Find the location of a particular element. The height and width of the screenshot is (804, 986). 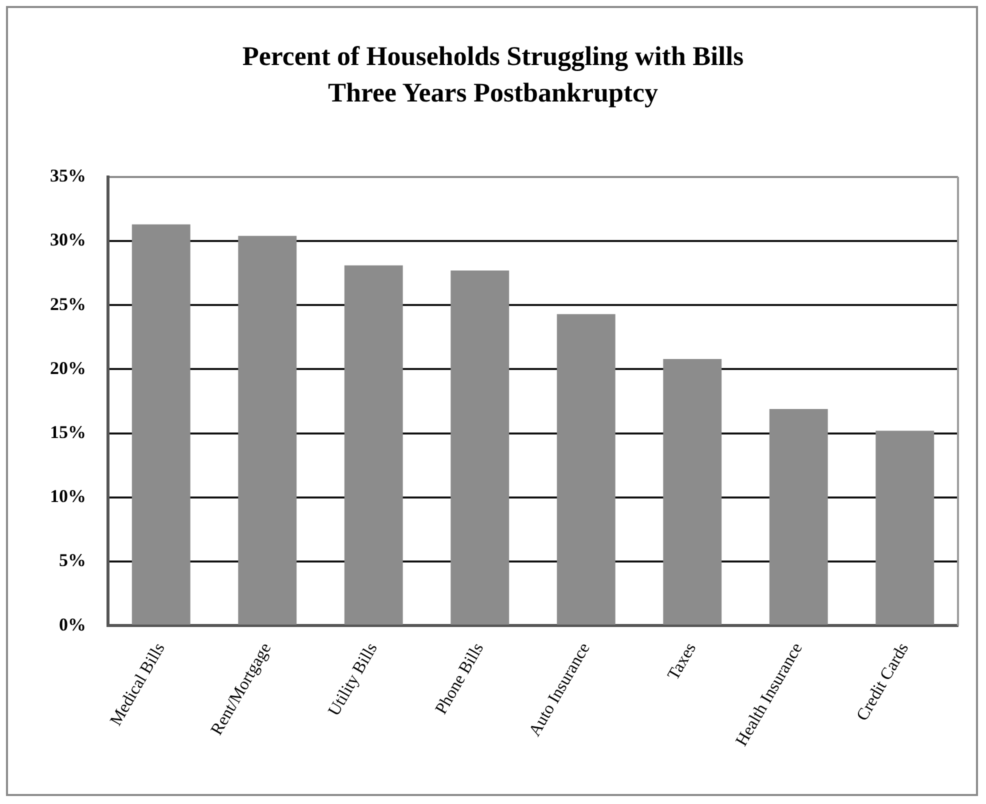

y-tick-label: 0% is located at coordinates (72, 624).